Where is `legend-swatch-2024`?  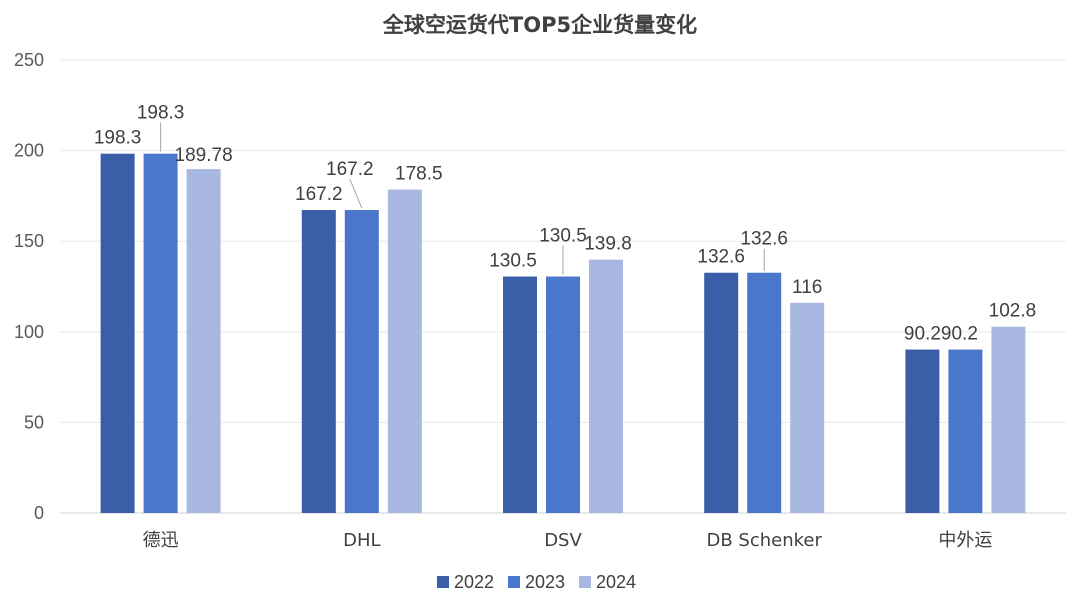
legend-swatch-2024 is located at coordinates (585, 582).